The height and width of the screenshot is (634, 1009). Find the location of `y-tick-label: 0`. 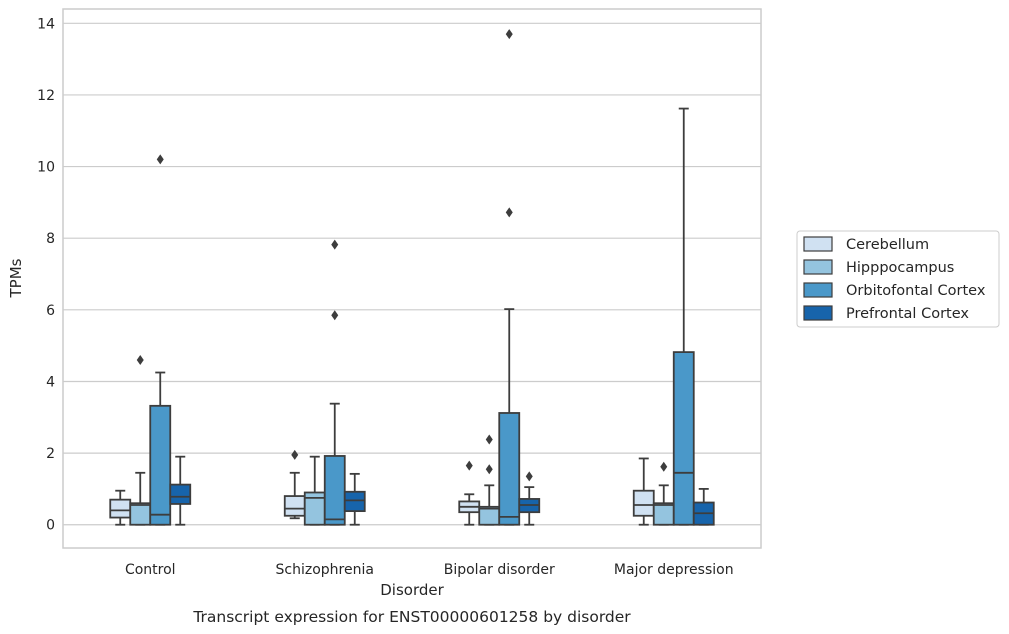

y-tick-label: 0 is located at coordinates (50, 526).